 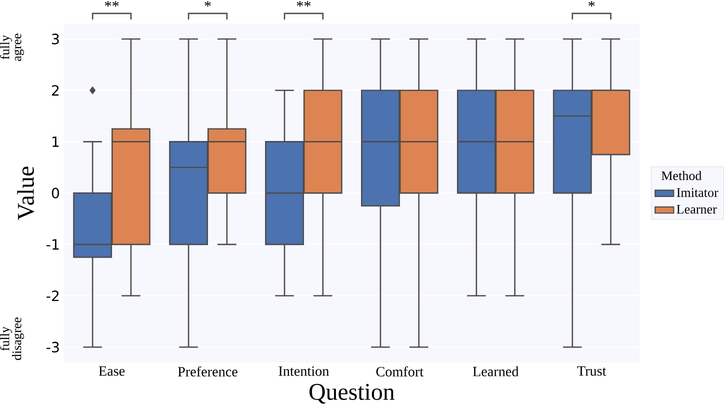 What do you see at coordinates (12, 47) in the screenshot?
I see `text: fully agree` at bounding box center [12, 47].